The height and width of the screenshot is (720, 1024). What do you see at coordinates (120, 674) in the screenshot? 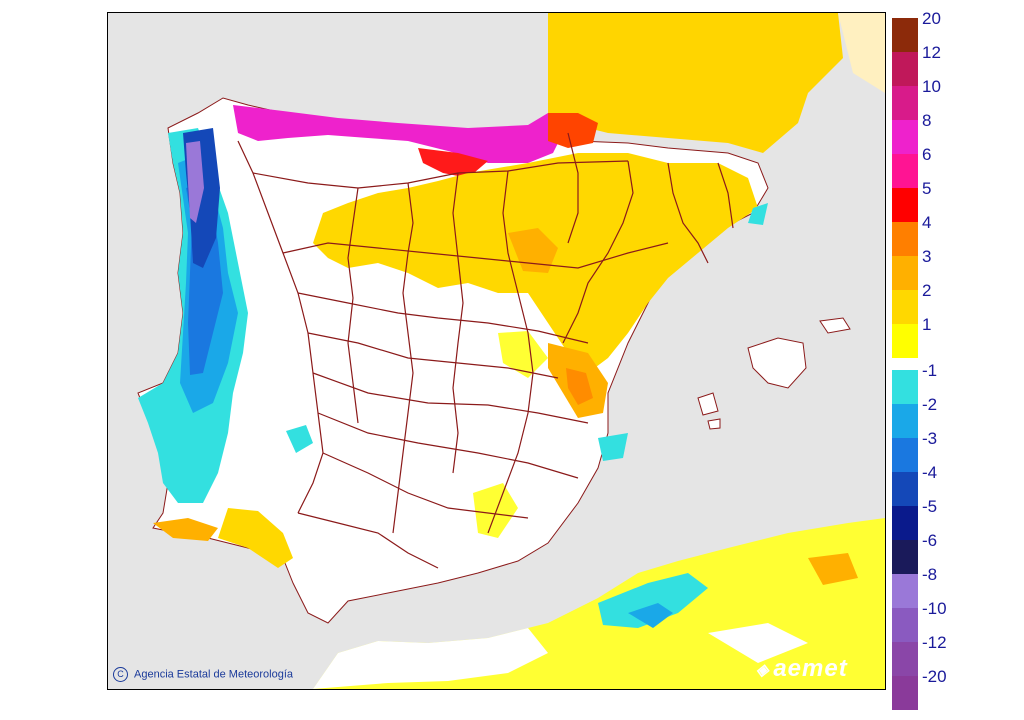
I see `copyright-icon: C` at bounding box center [120, 674].